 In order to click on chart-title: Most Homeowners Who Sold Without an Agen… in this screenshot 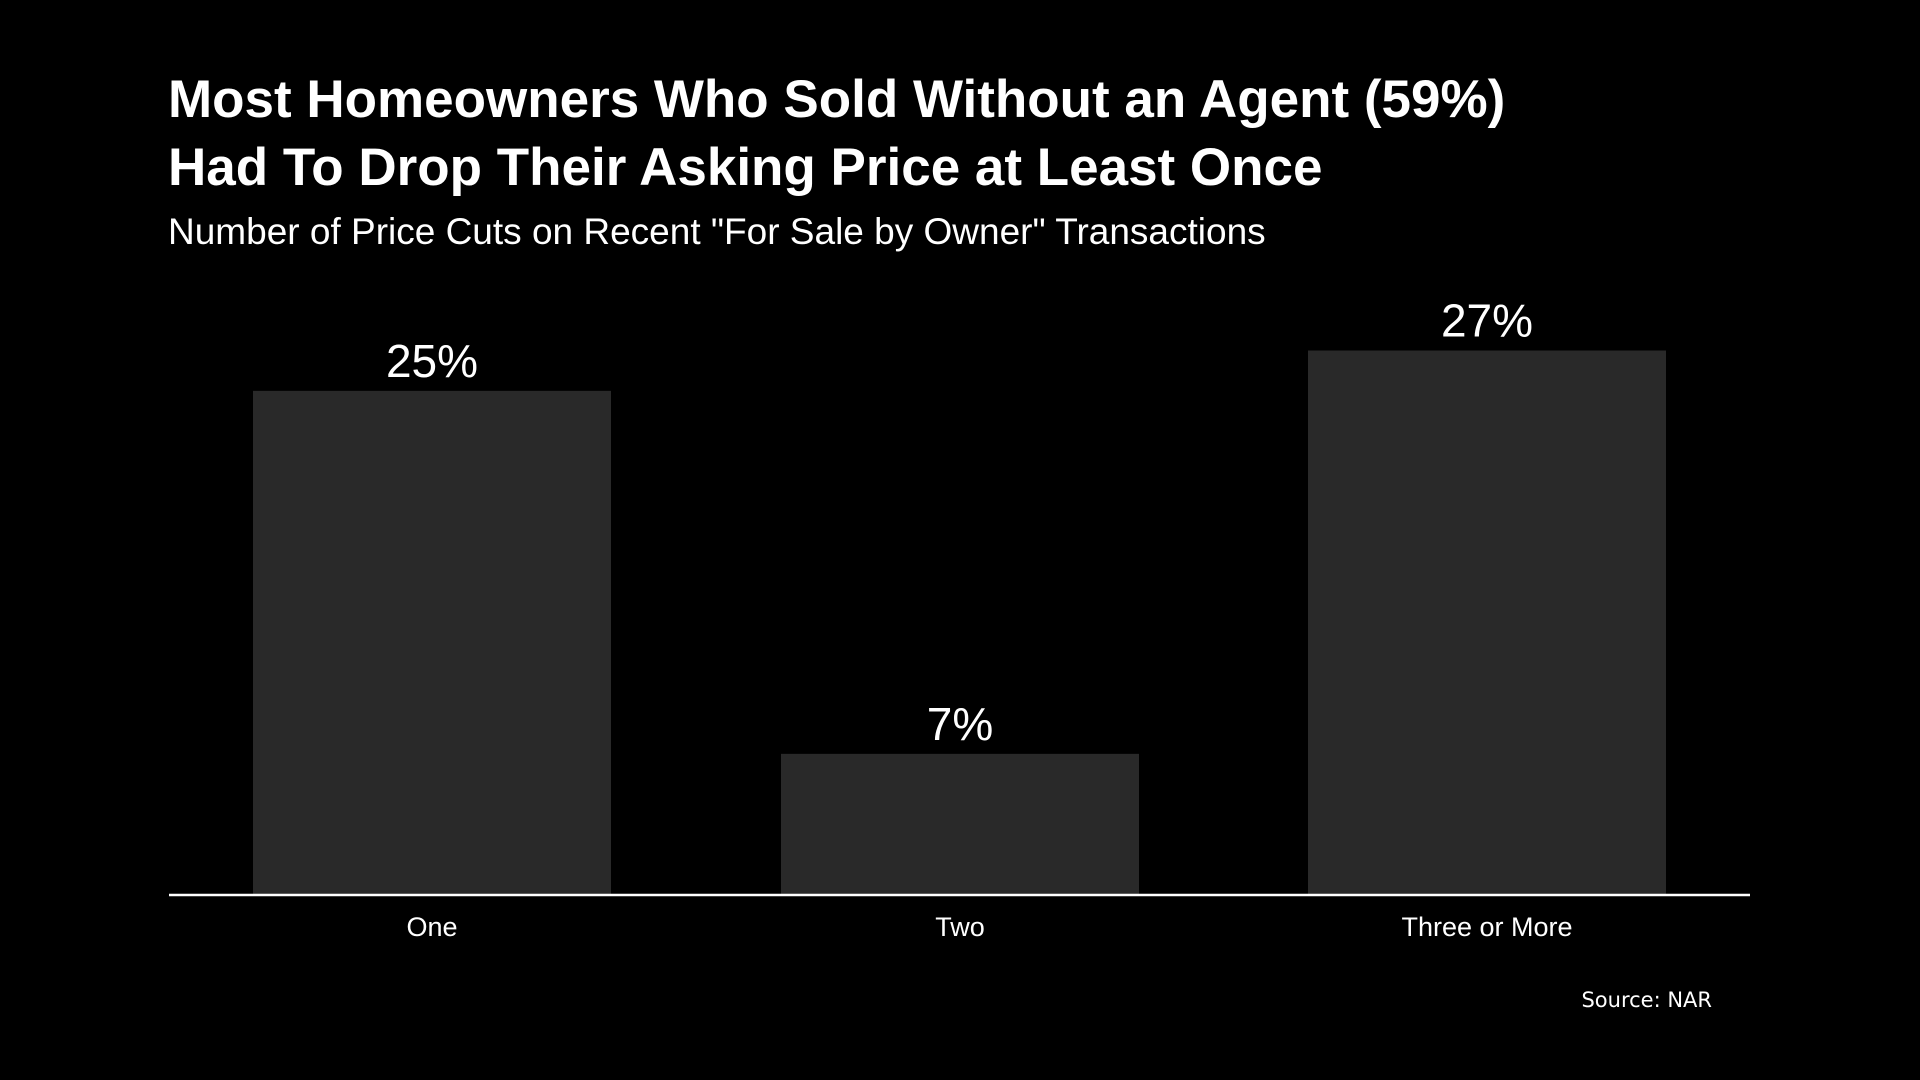, I will do `click(968, 134)`.